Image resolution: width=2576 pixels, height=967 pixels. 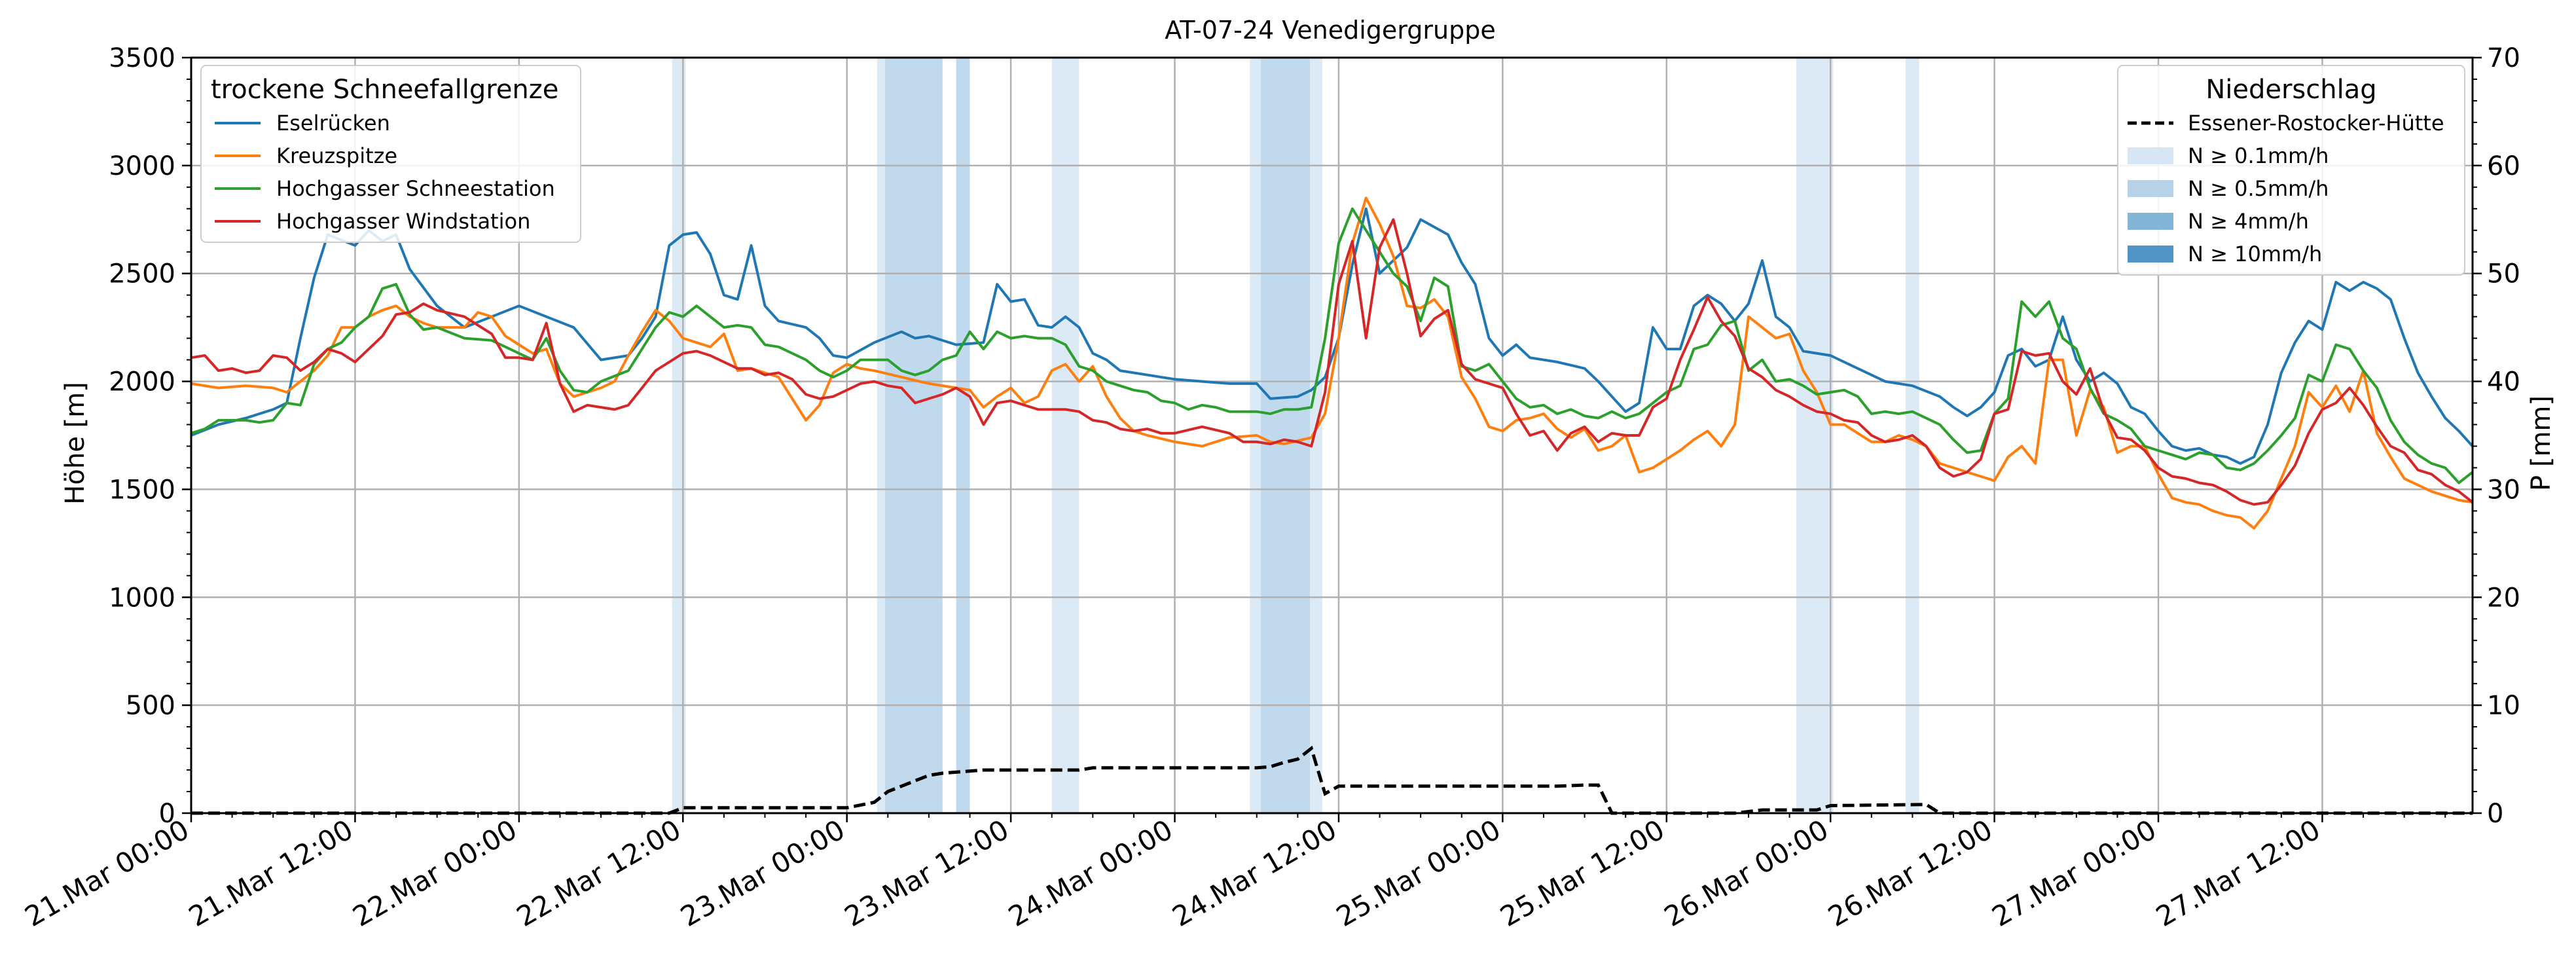 What do you see at coordinates (2258, 155) in the screenshot?
I see `legend-entry-label: N ≥ 0.1mm/h` at bounding box center [2258, 155].